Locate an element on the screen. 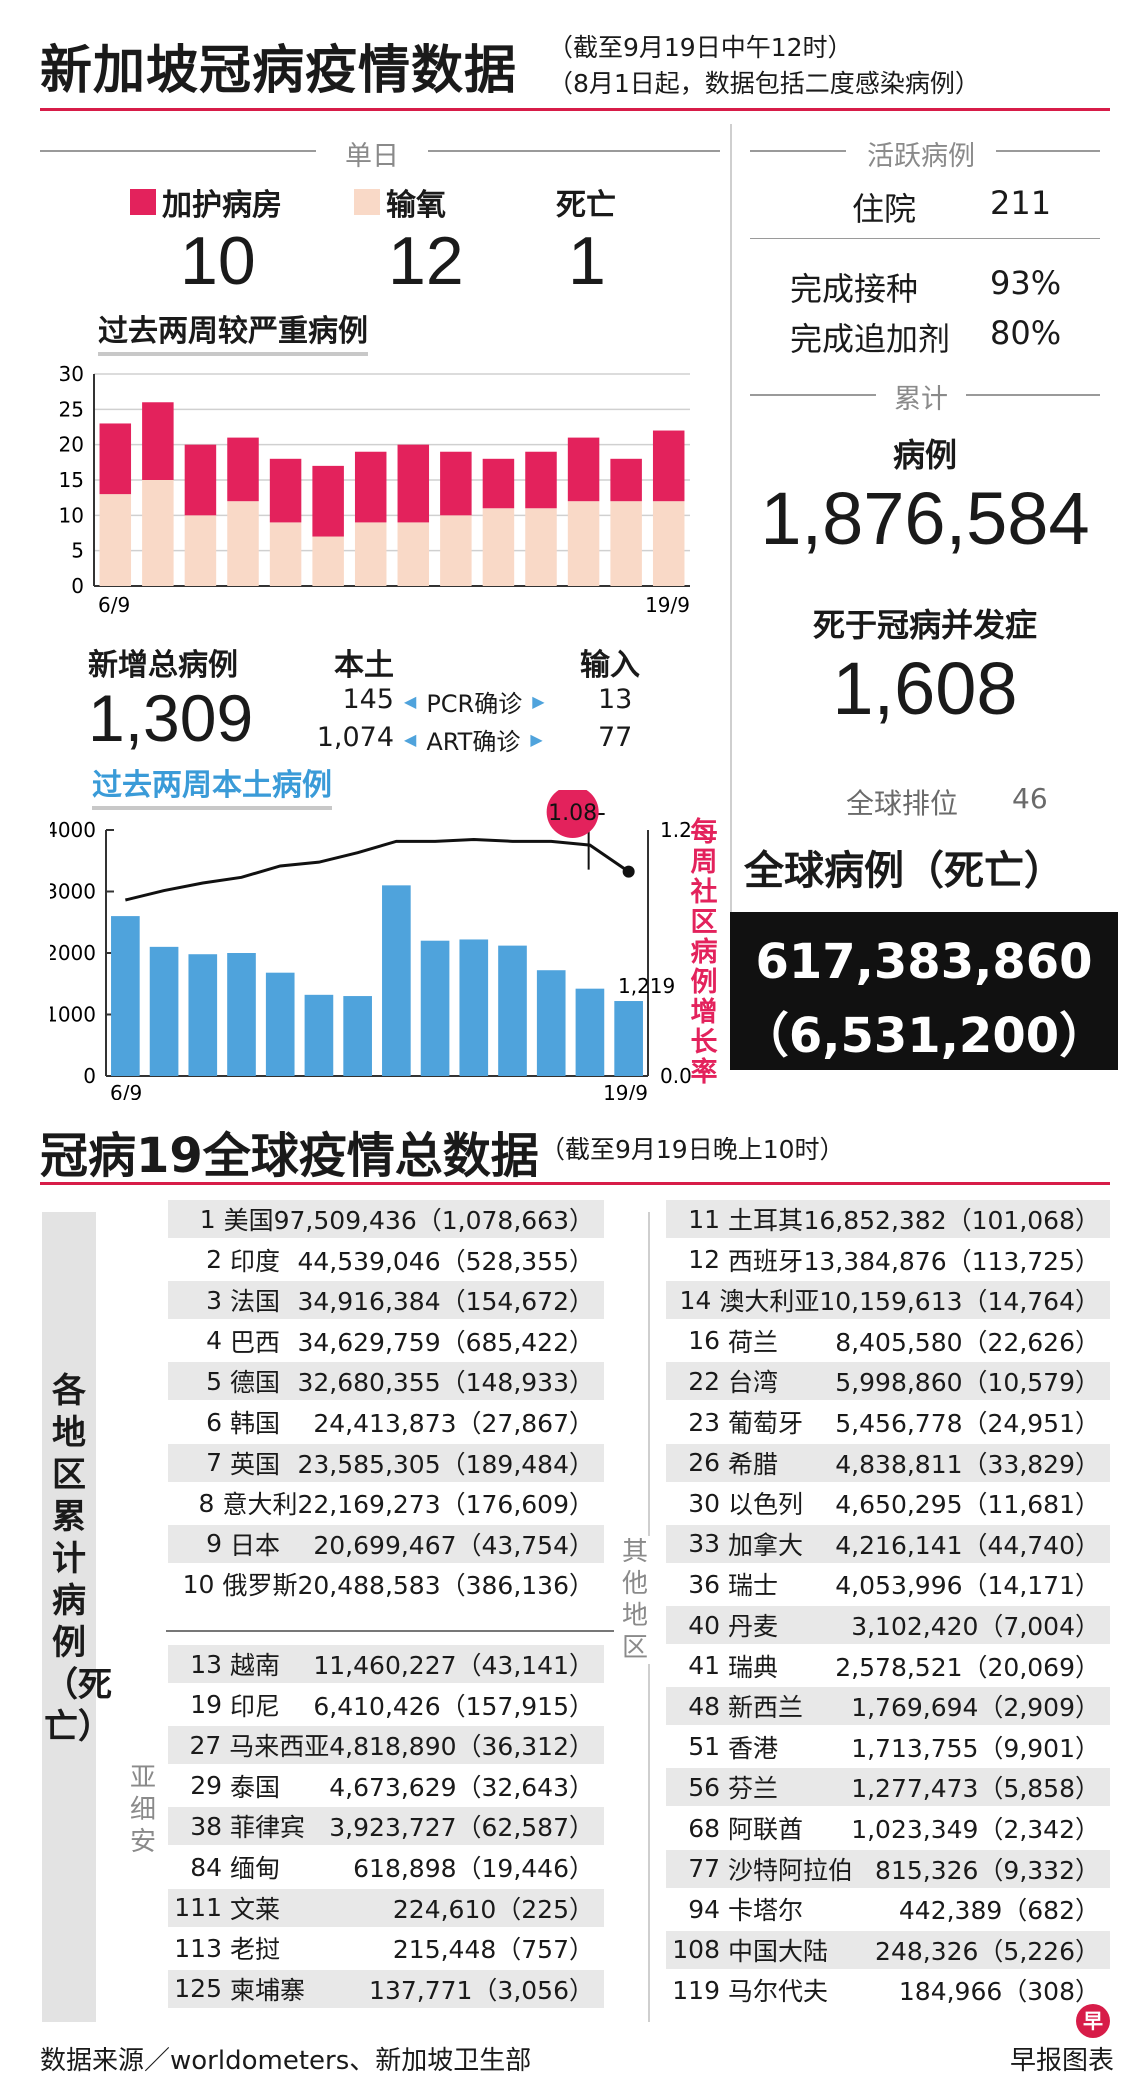 The image size is (1140, 2076). country-value: 4,216,141（44,740） is located at coordinates (967, 1545).